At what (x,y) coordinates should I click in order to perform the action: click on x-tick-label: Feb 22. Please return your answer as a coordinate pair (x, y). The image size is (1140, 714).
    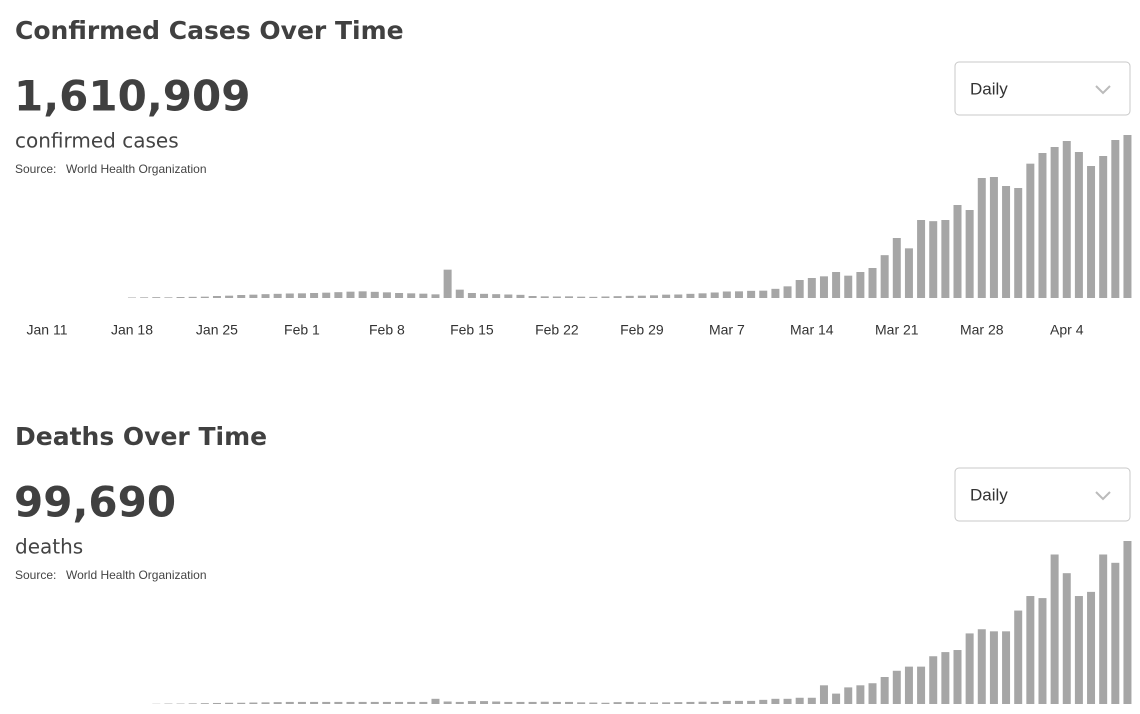
    Looking at the image, I should click on (557, 330).